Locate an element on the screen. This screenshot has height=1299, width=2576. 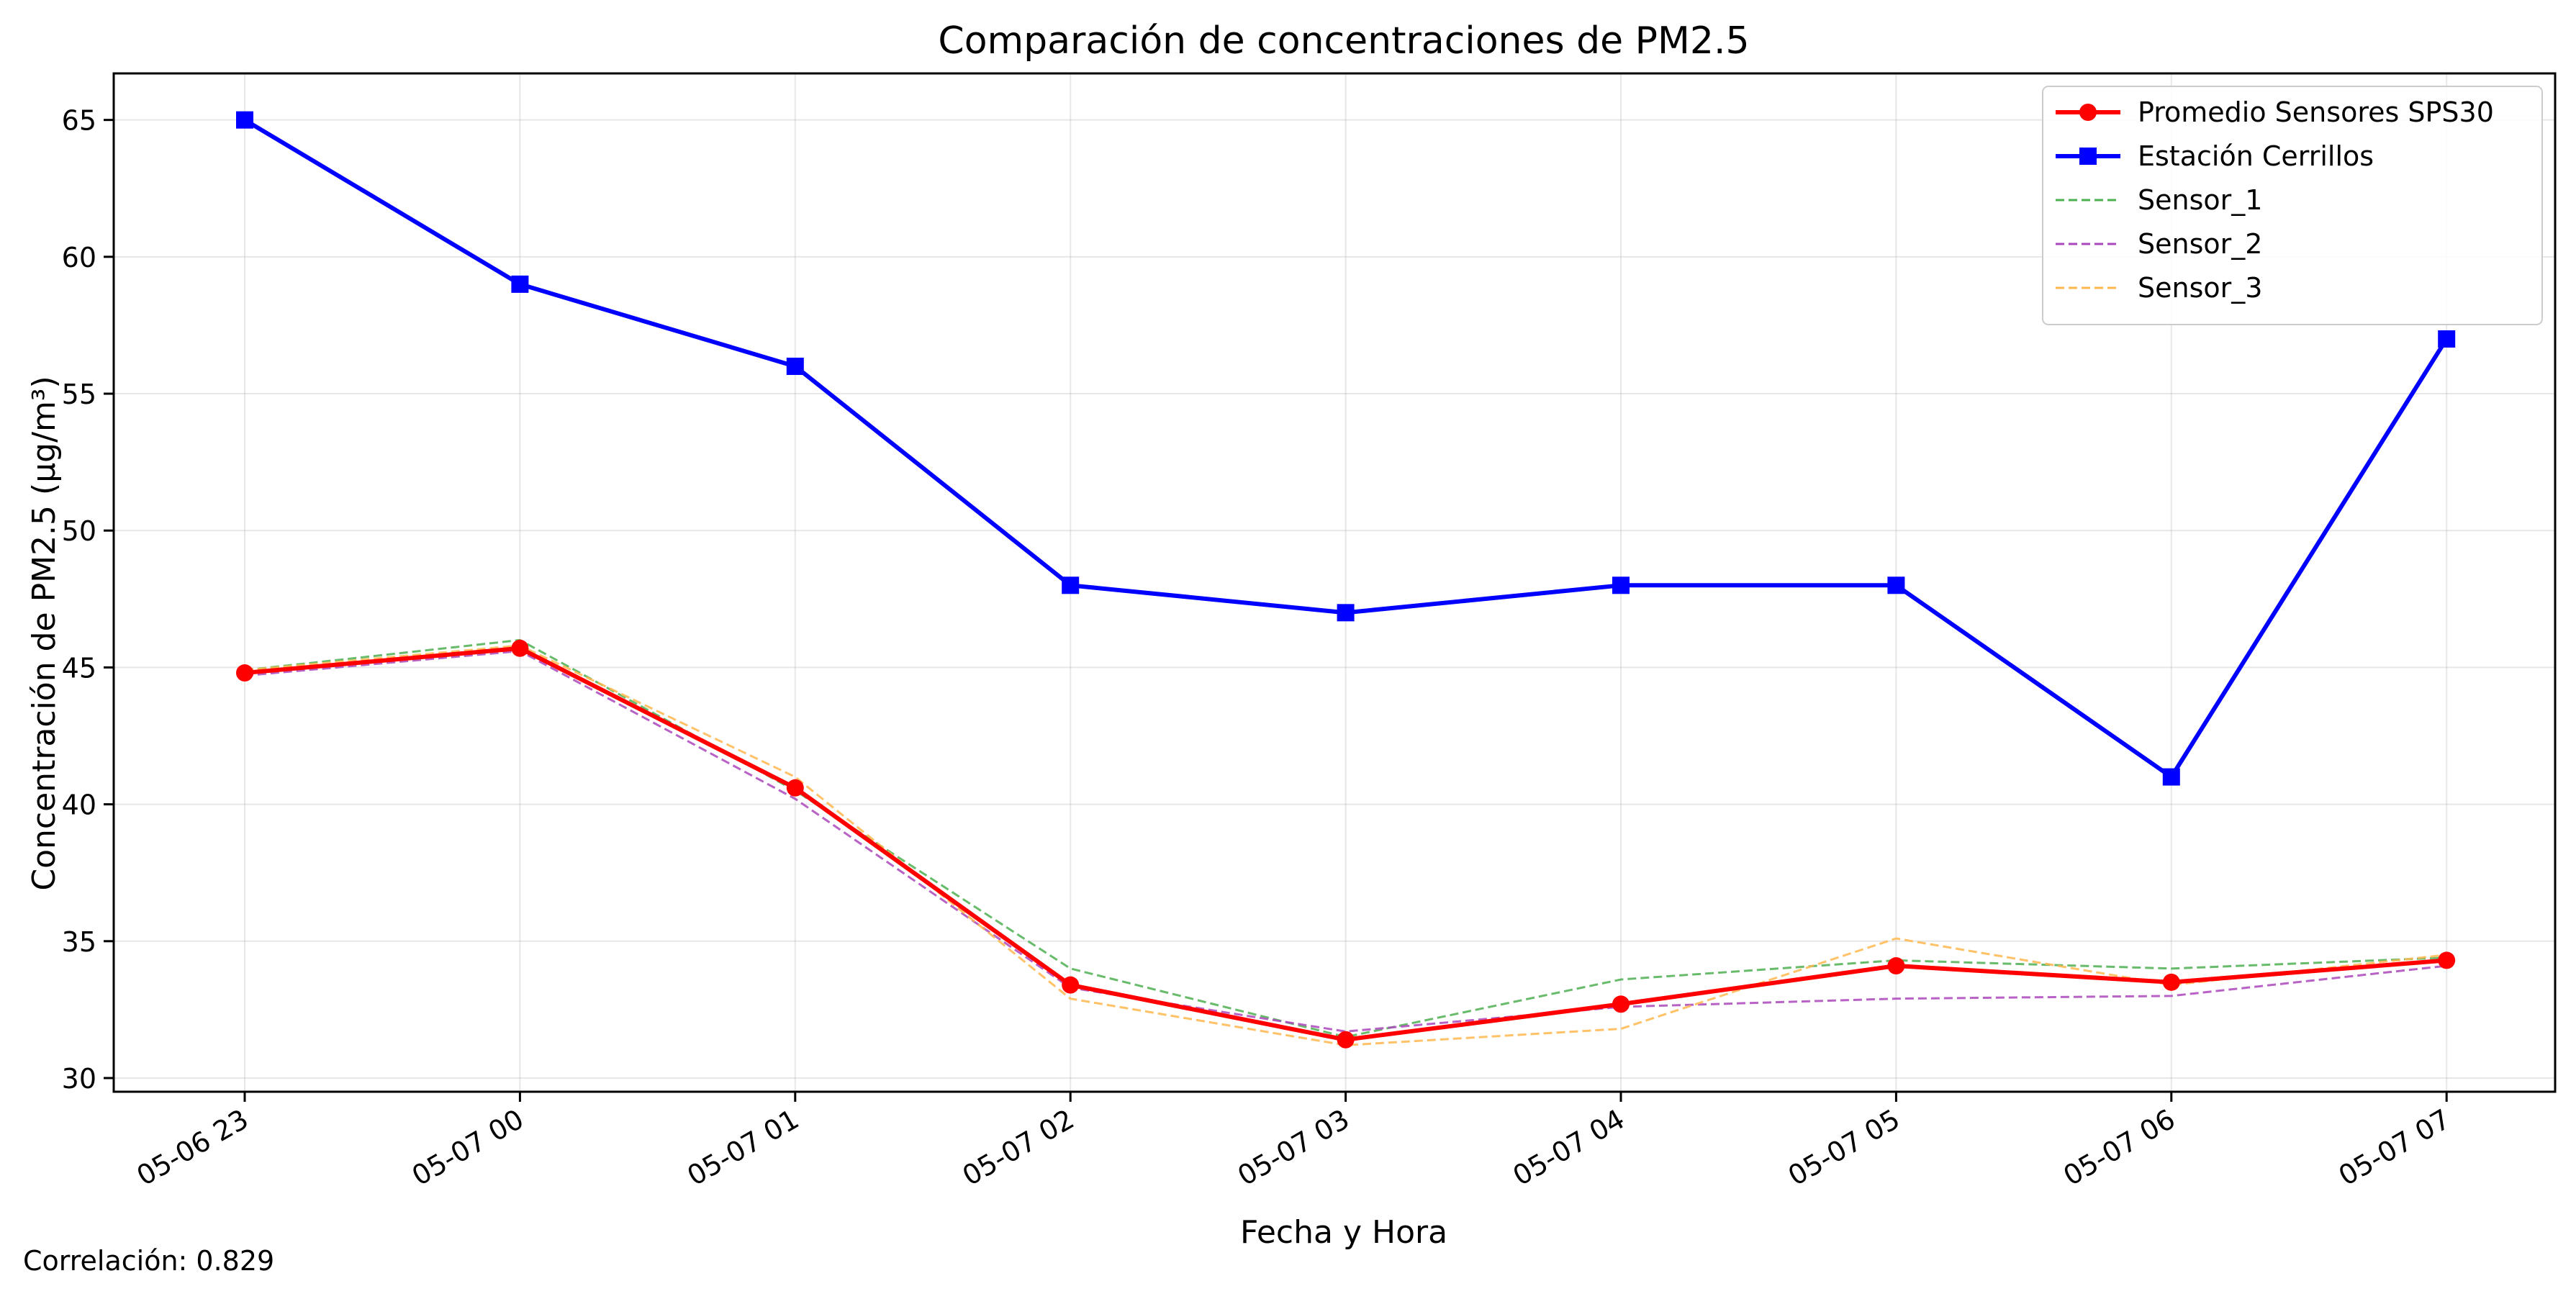
x-tick-label: 05-07 03 is located at coordinates (1293, 1147).